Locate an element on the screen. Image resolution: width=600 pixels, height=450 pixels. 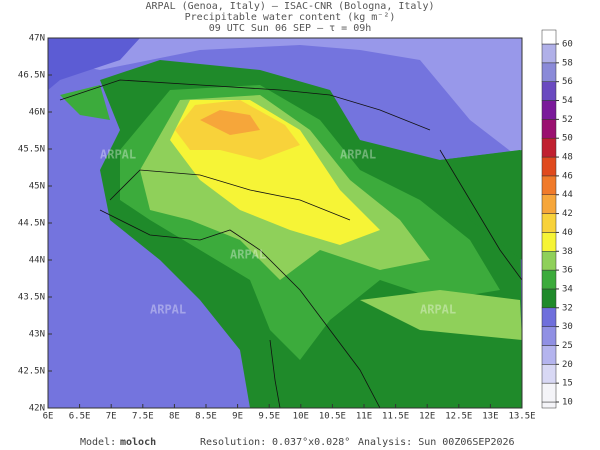
colorbar-label: 20 is located at coordinates (567, 365).